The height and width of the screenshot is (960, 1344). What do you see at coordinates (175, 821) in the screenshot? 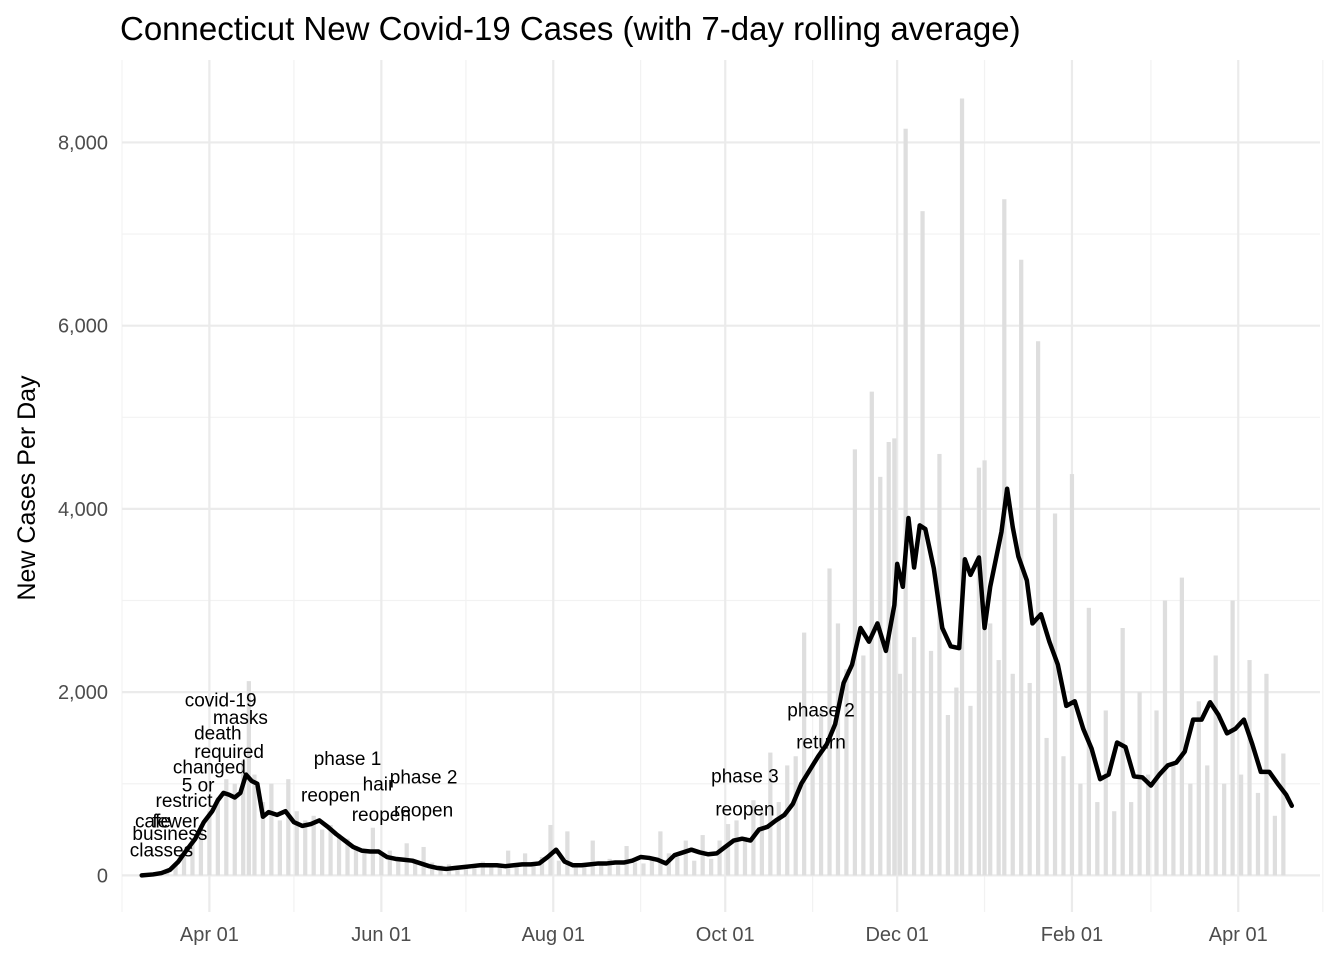
I see `event-annotation: fewer` at bounding box center [175, 821].